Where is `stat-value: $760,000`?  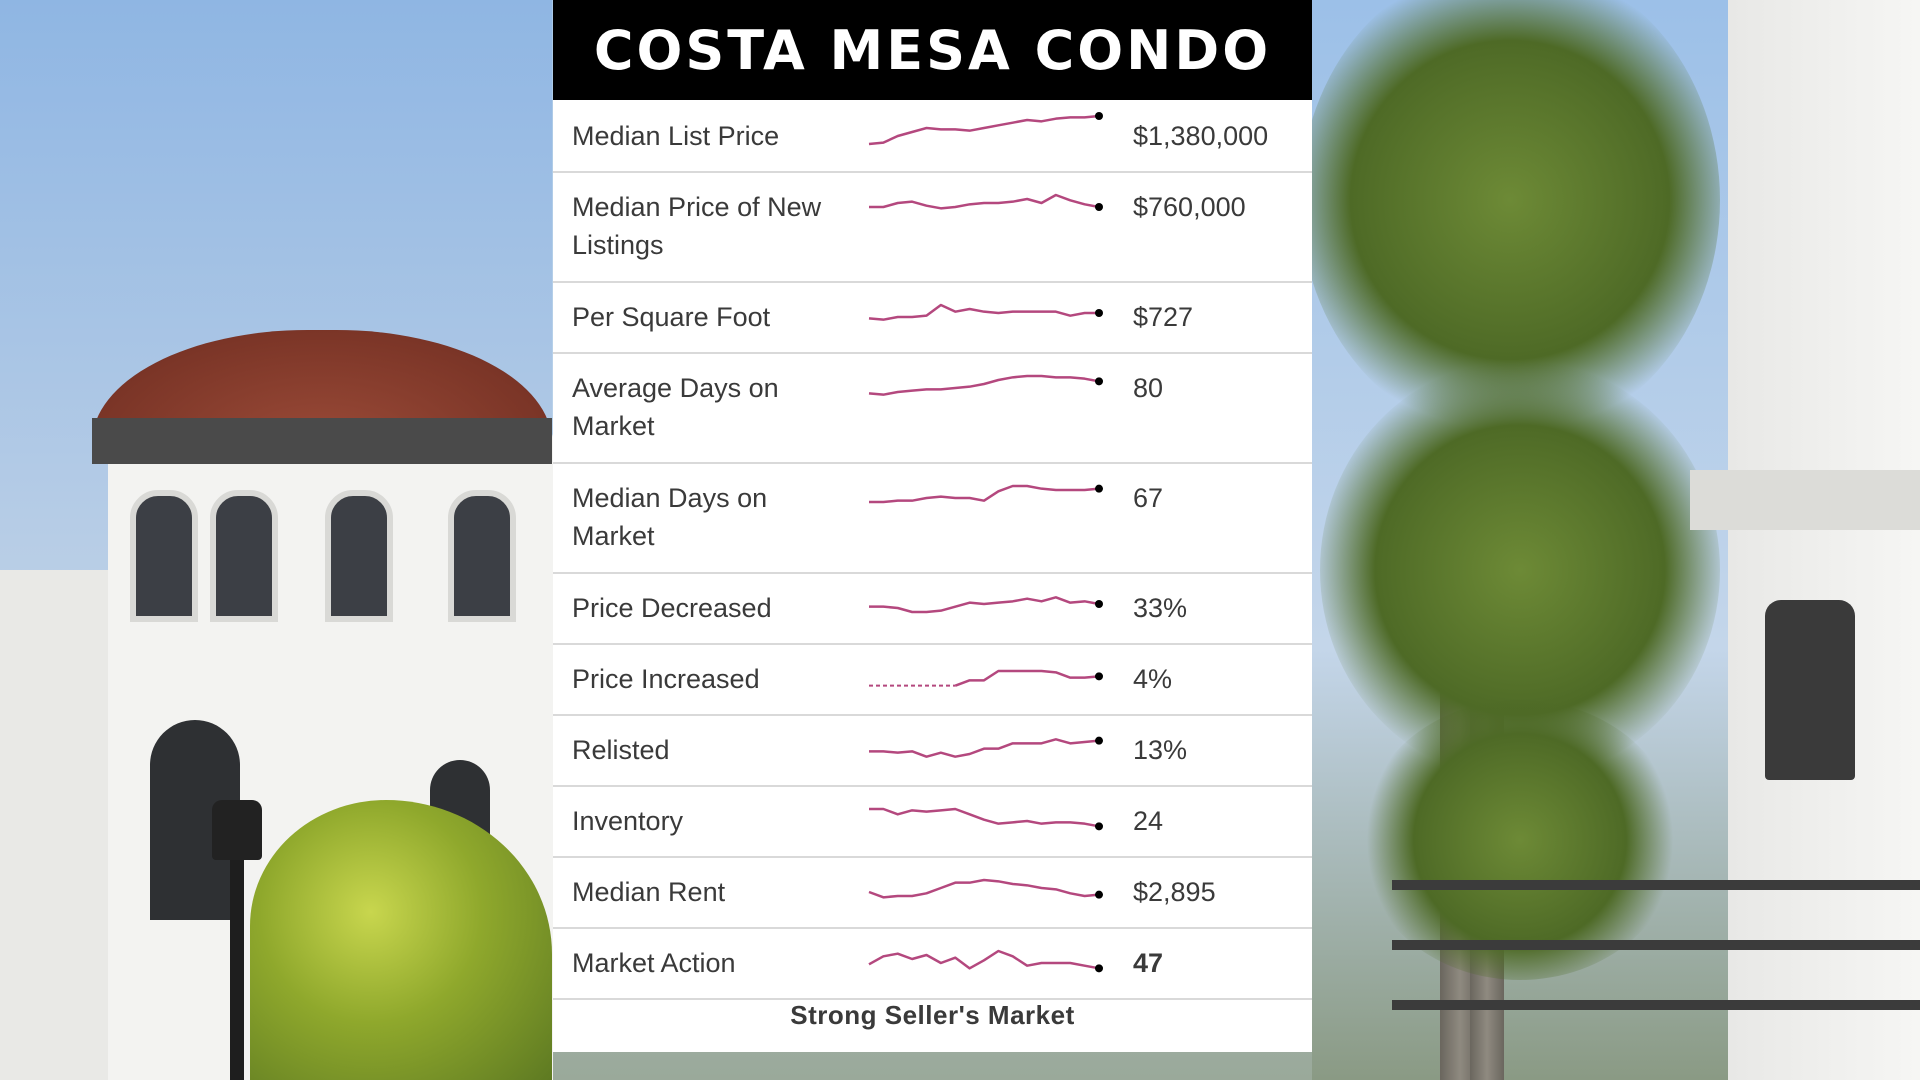
stat-value: $760,000 is located at coordinates (1189, 207).